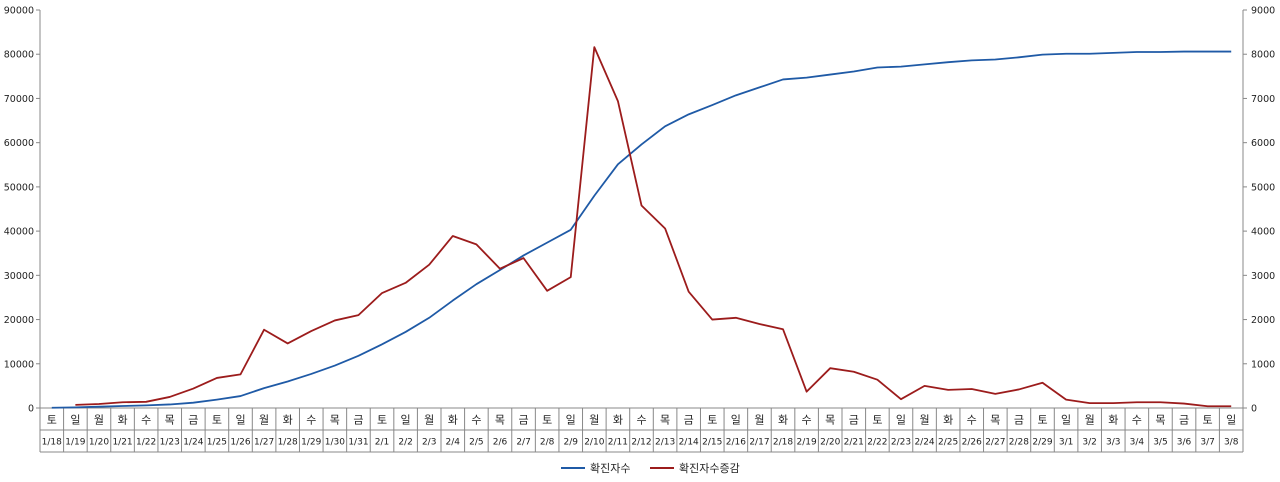  Describe the element at coordinates (19, 187) in the screenshot. I see `left-tick-label: 50000` at that location.